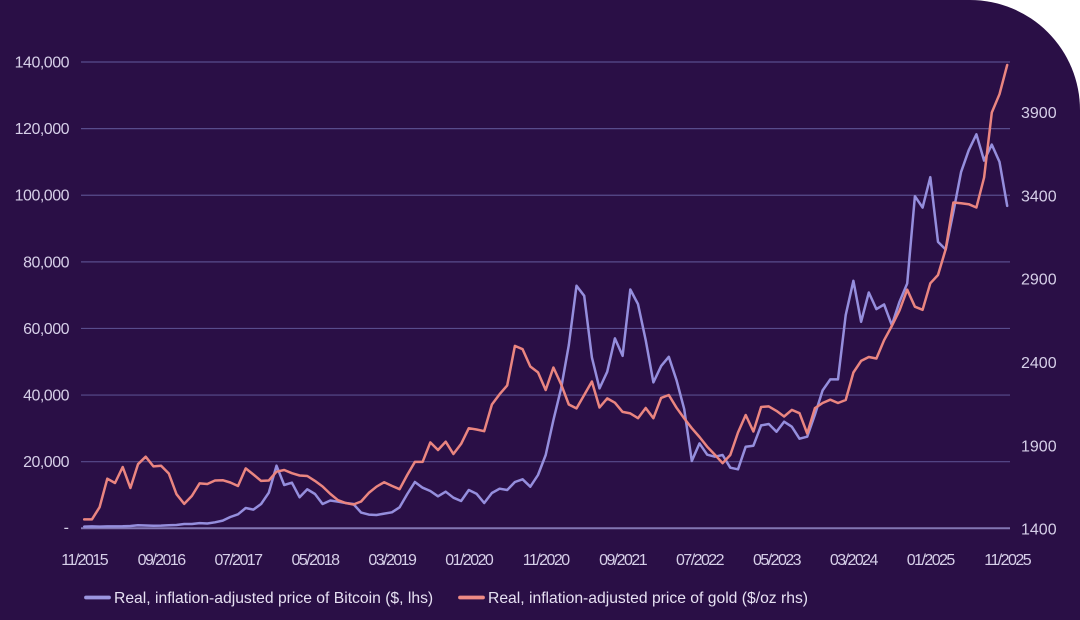 The width and height of the screenshot is (1080, 620). I want to click on svg-text: 60,000, so click(46, 329).